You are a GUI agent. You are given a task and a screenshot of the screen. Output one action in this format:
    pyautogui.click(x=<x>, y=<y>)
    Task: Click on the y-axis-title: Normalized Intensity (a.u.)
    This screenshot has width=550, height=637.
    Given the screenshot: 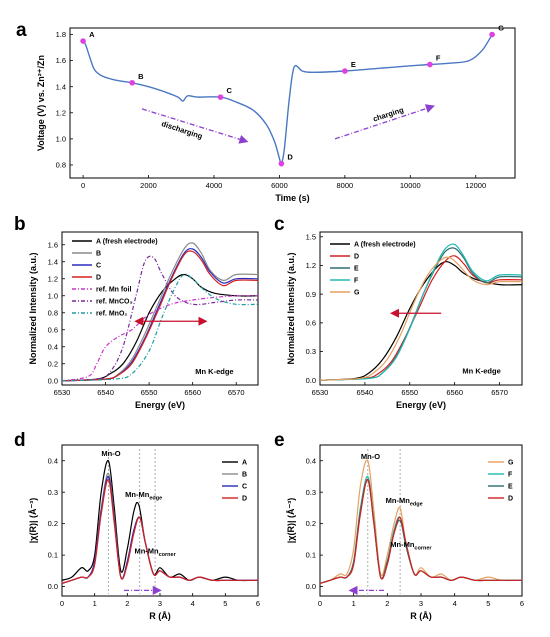 What is the action you would take?
    pyautogui.click(x=291, y=308)
    